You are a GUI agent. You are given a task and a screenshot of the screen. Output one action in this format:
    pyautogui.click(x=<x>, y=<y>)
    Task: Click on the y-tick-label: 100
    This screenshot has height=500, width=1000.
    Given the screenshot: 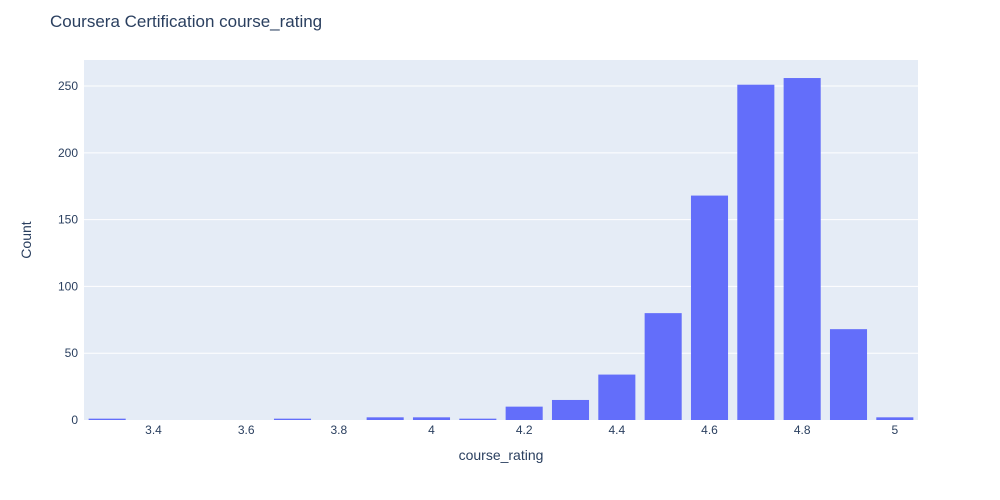 What is the action you would take?
    pyautogui.click(x=68, y=286)
    